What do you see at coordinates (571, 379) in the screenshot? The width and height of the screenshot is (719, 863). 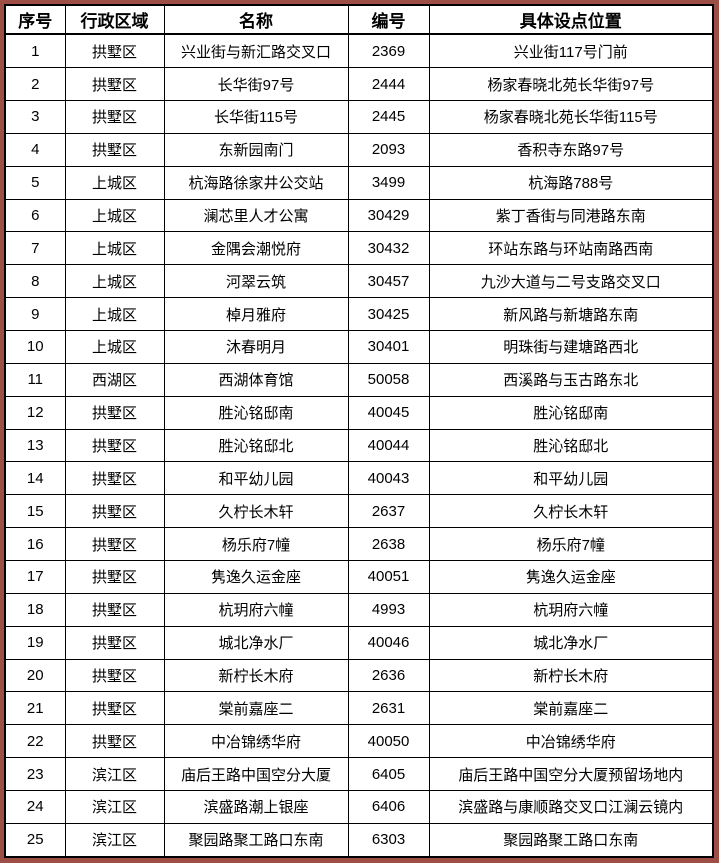 I see `cell-location: 西溪路与玉古路东北` at bounding box center [571, 379].